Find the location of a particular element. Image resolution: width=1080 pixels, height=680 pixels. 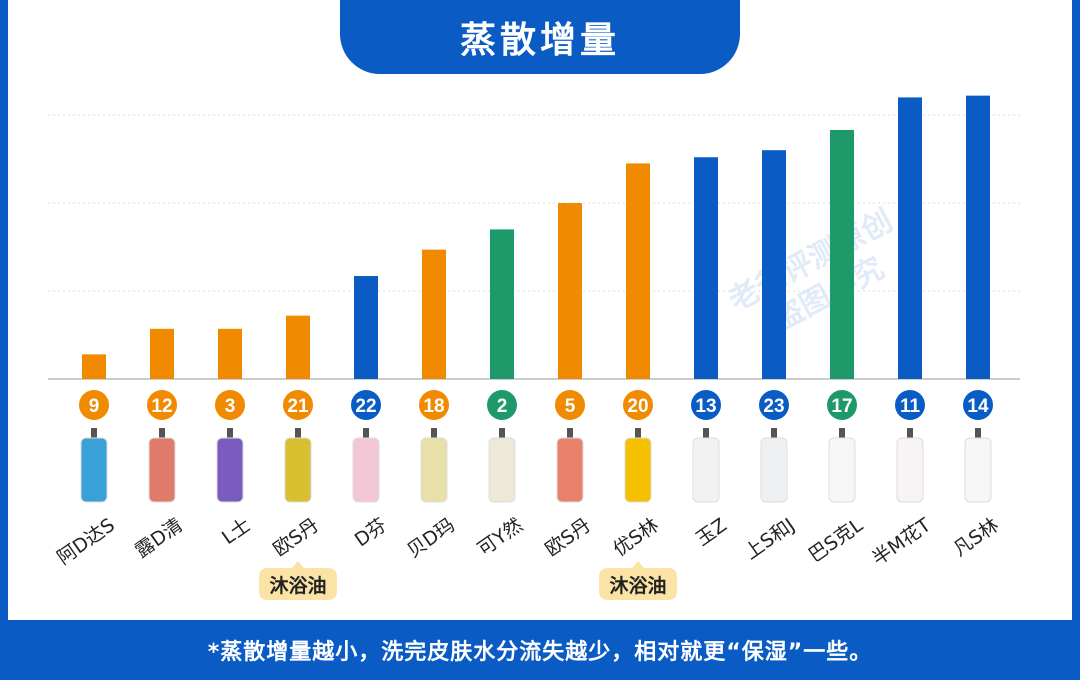

rank-number: 17 is located at coordinates (841, 406).